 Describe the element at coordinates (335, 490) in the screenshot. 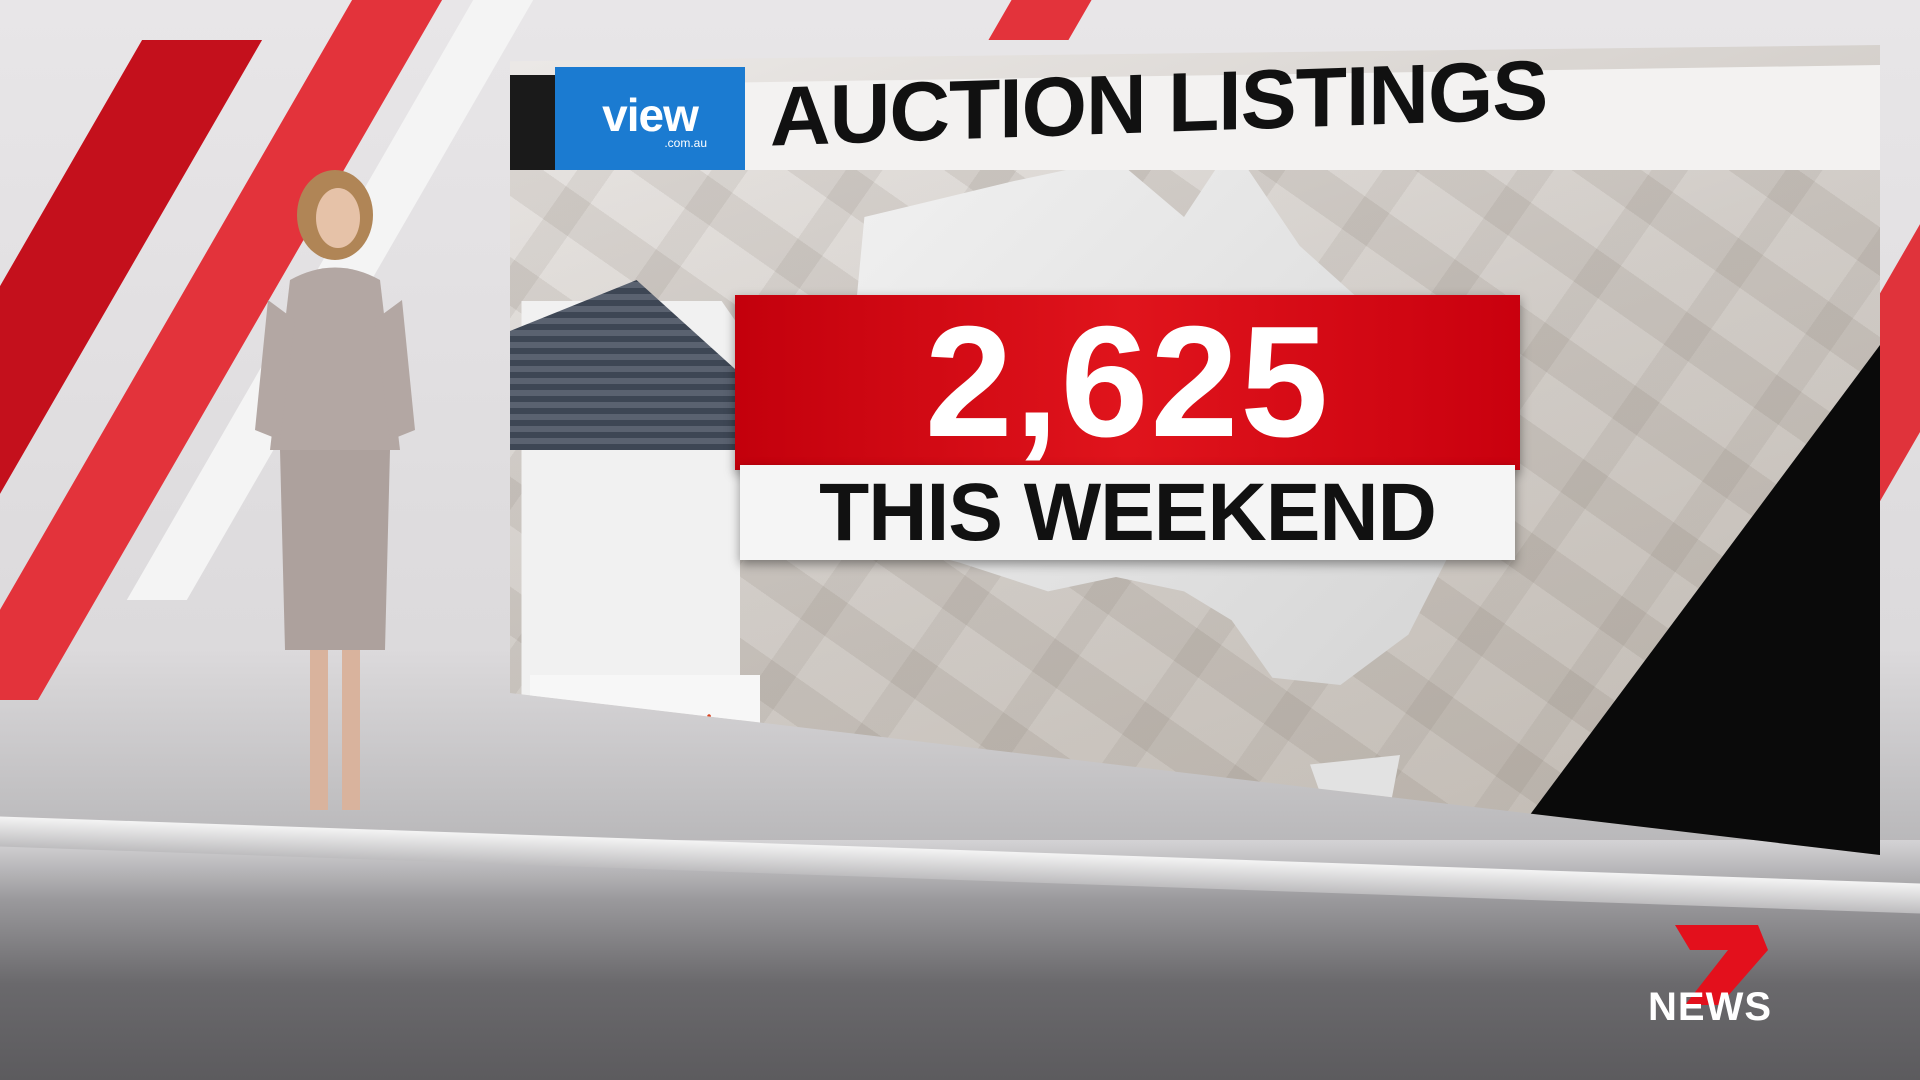

I see `presenter` at that location.